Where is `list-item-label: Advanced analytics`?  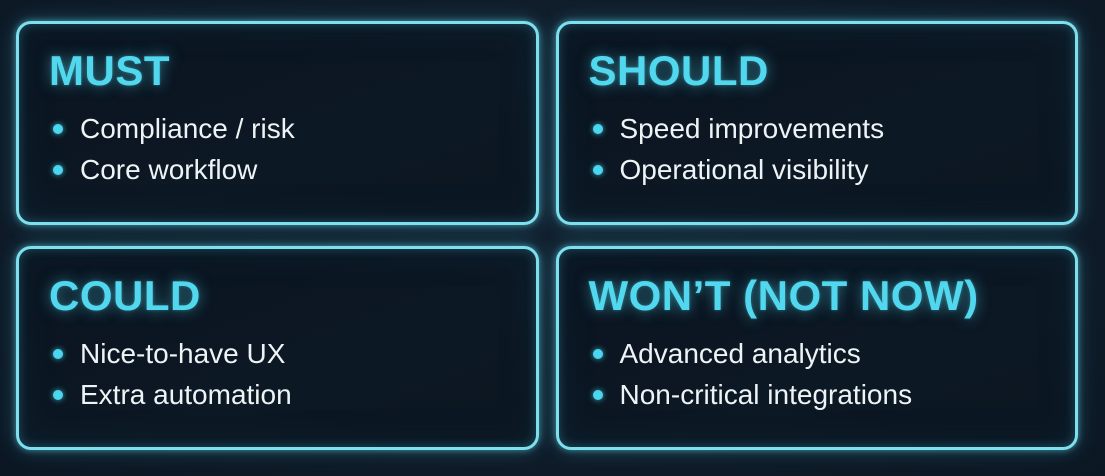 list-item-label: Advanced analytics is located at coordinates (740, 354).